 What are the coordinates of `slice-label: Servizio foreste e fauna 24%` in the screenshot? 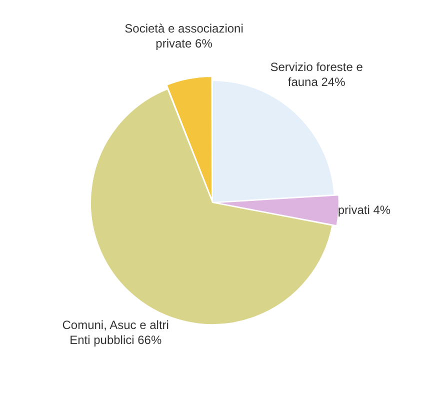 It's located at (317, 75).